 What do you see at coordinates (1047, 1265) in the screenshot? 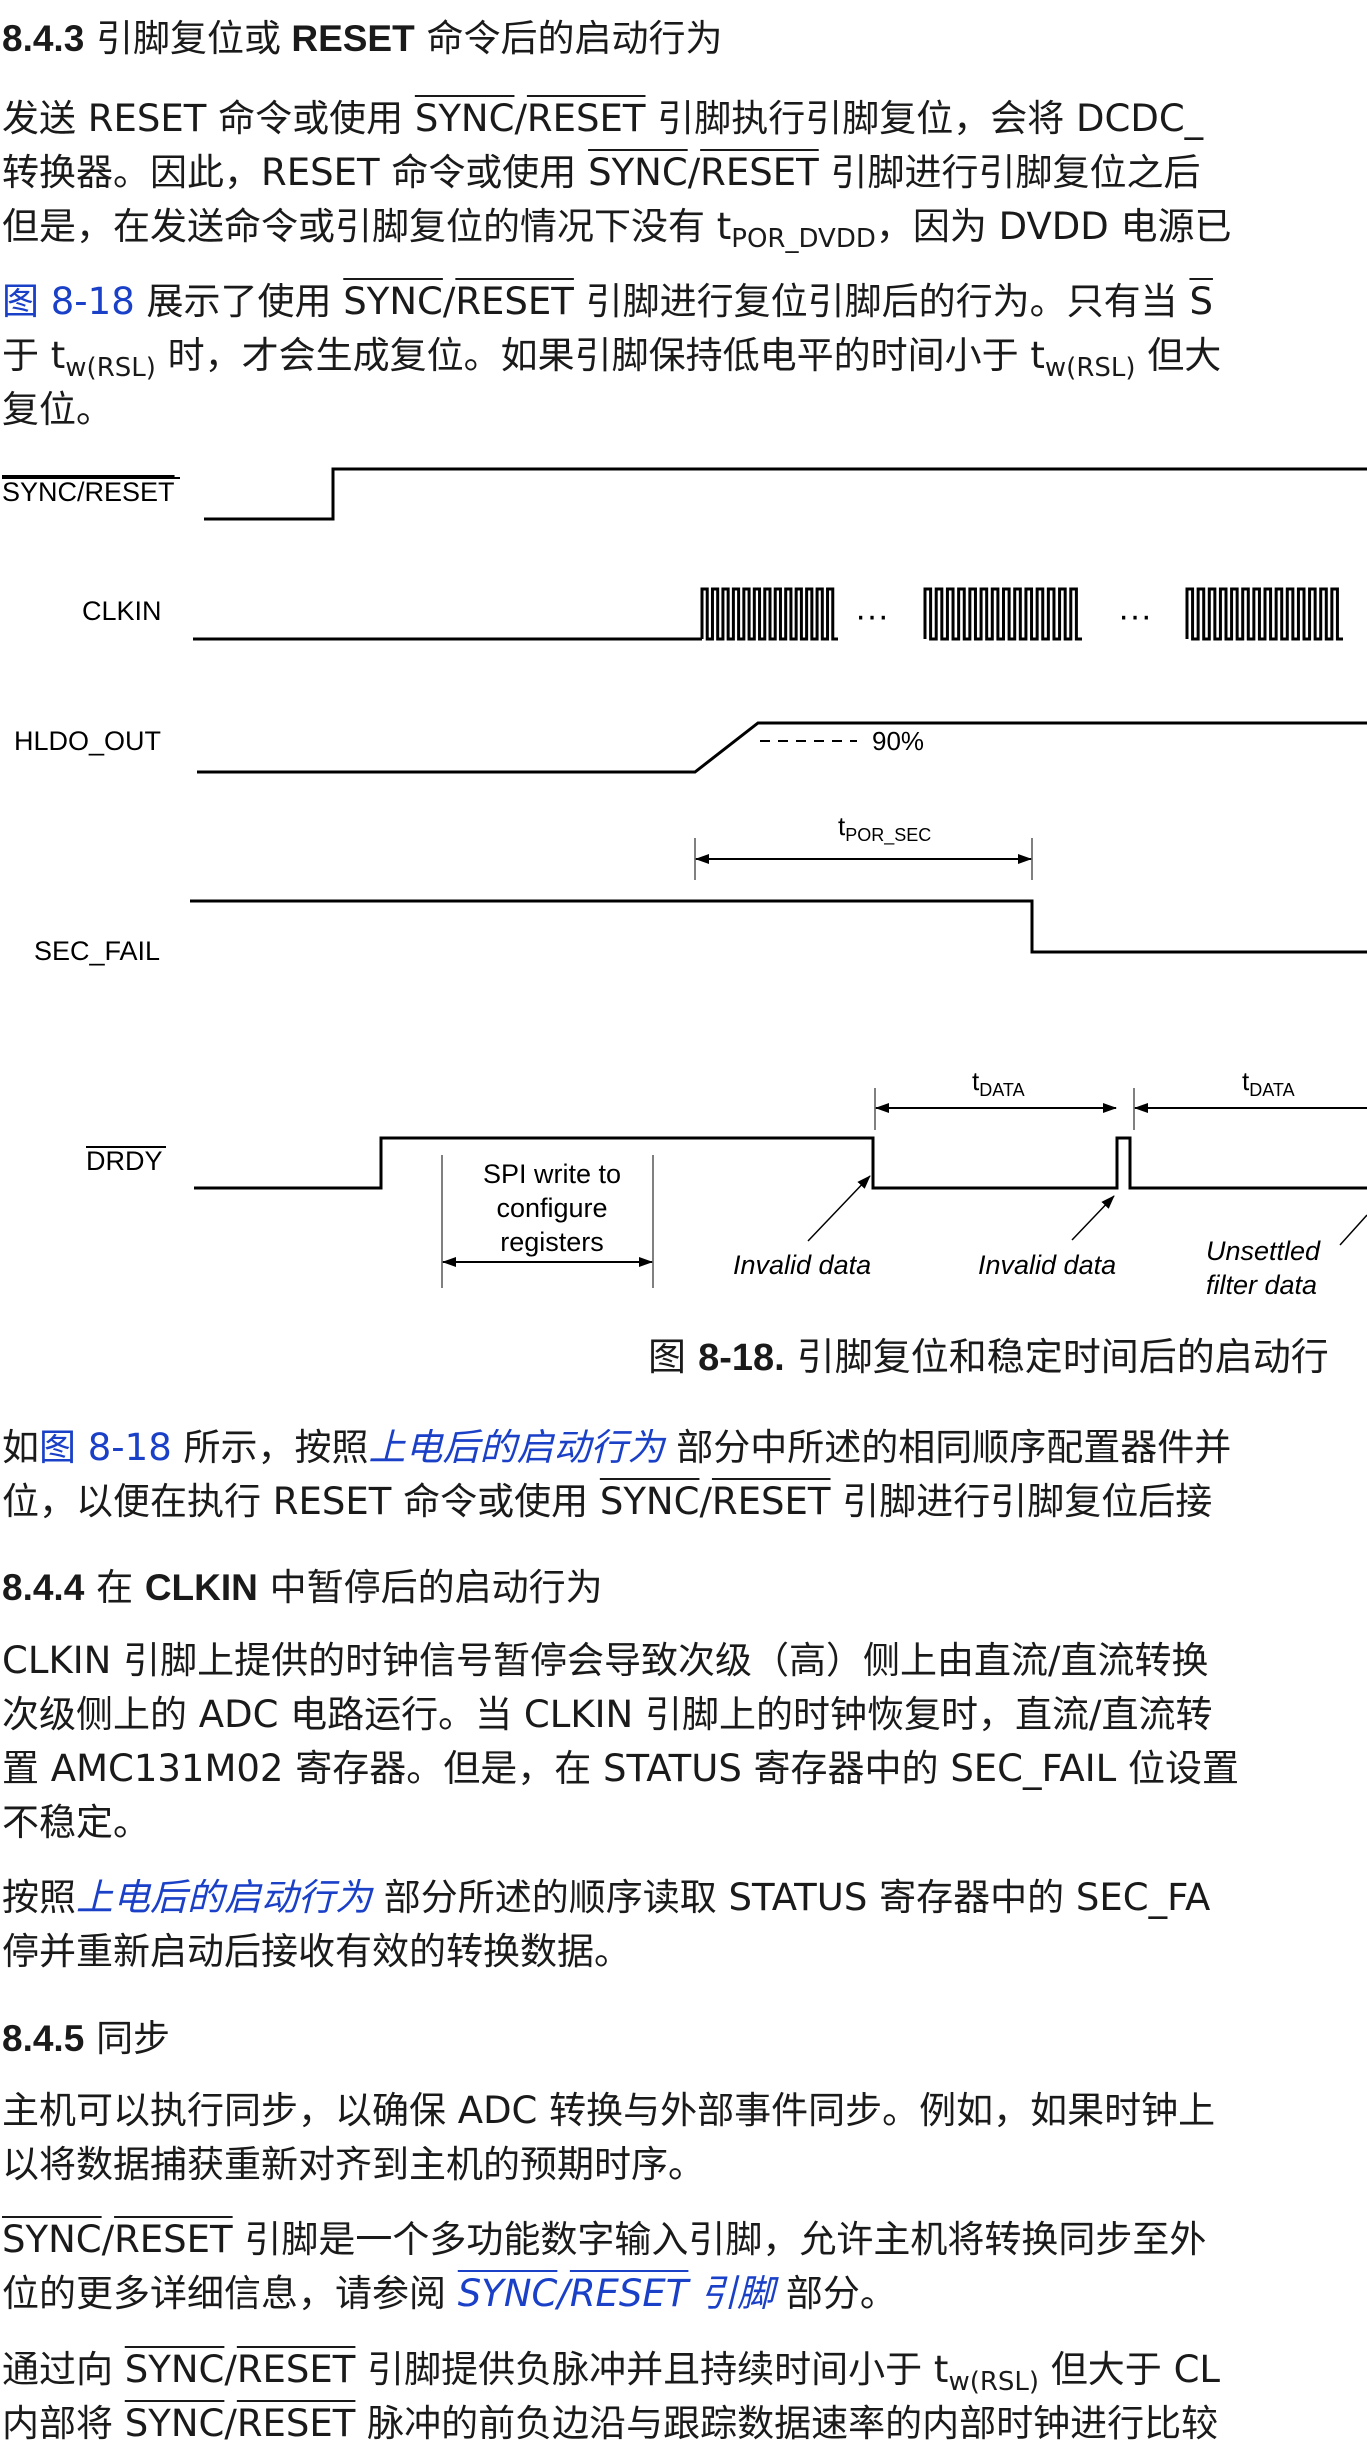
I see `invalid-data-label-2: Invalid data` at bounding box center [1047, 1265].